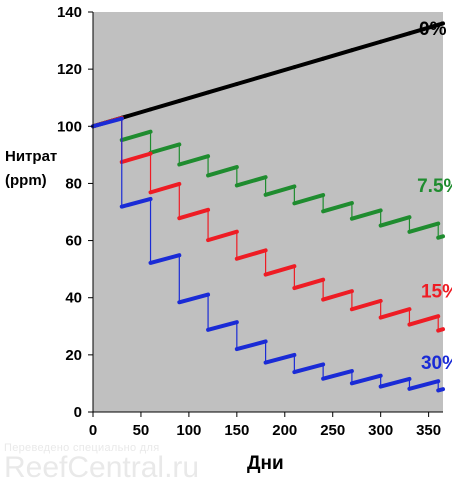  I want to click on x-tick-label-7: 350, so click(428, 430).